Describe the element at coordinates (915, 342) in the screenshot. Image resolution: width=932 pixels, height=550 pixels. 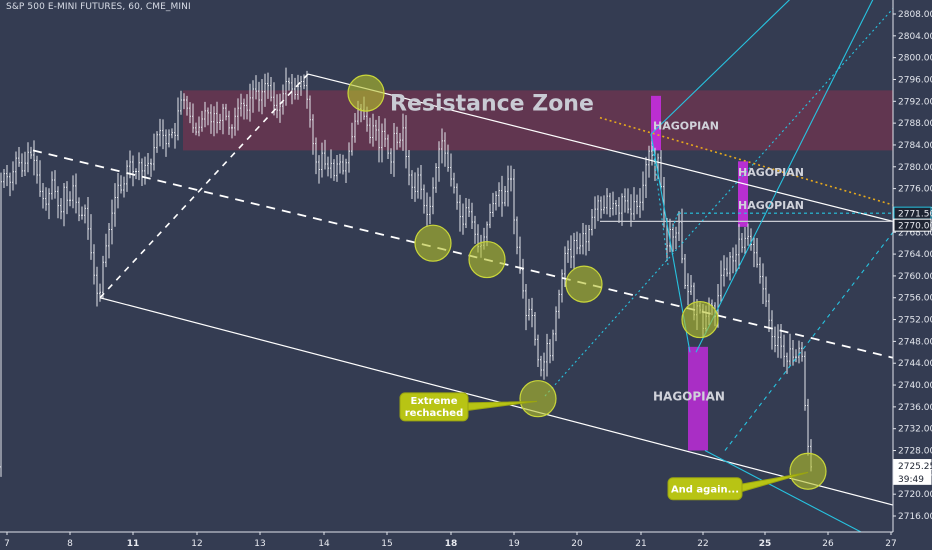
I see `price-tick-label: 2748.00` at that location.